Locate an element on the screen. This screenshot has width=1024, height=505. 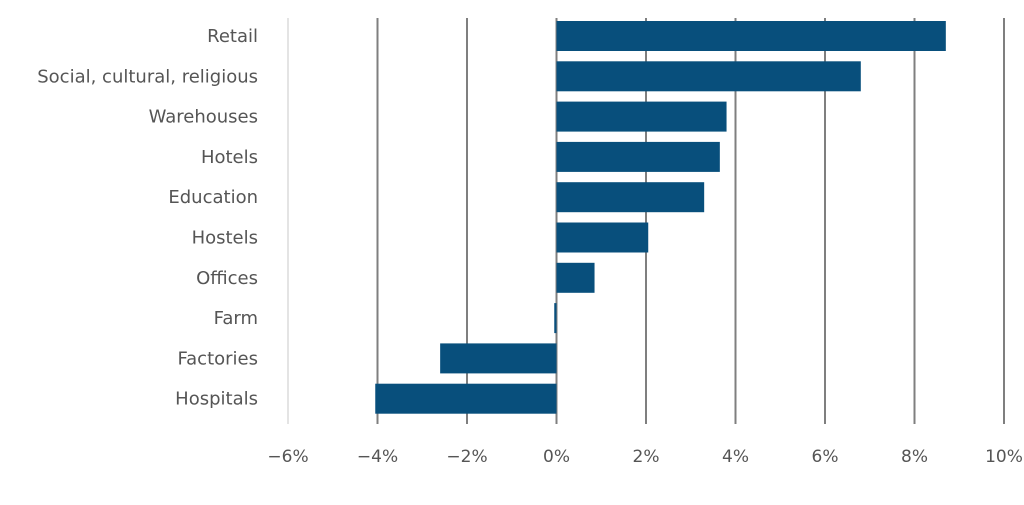
category-label: Education is located at coordinates (213, 197).